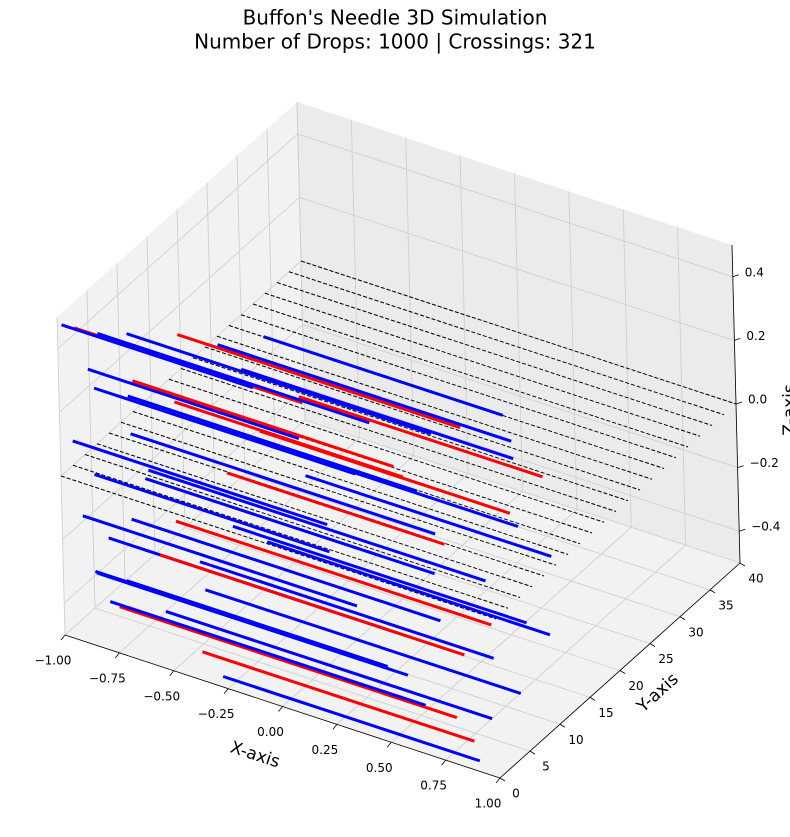 The width and height of the screenshot is (790, 837). What do you see at coordinates (695, 632) in the screenshot?
I see `y-tick-label: 30` at bounding box center [695, 632].